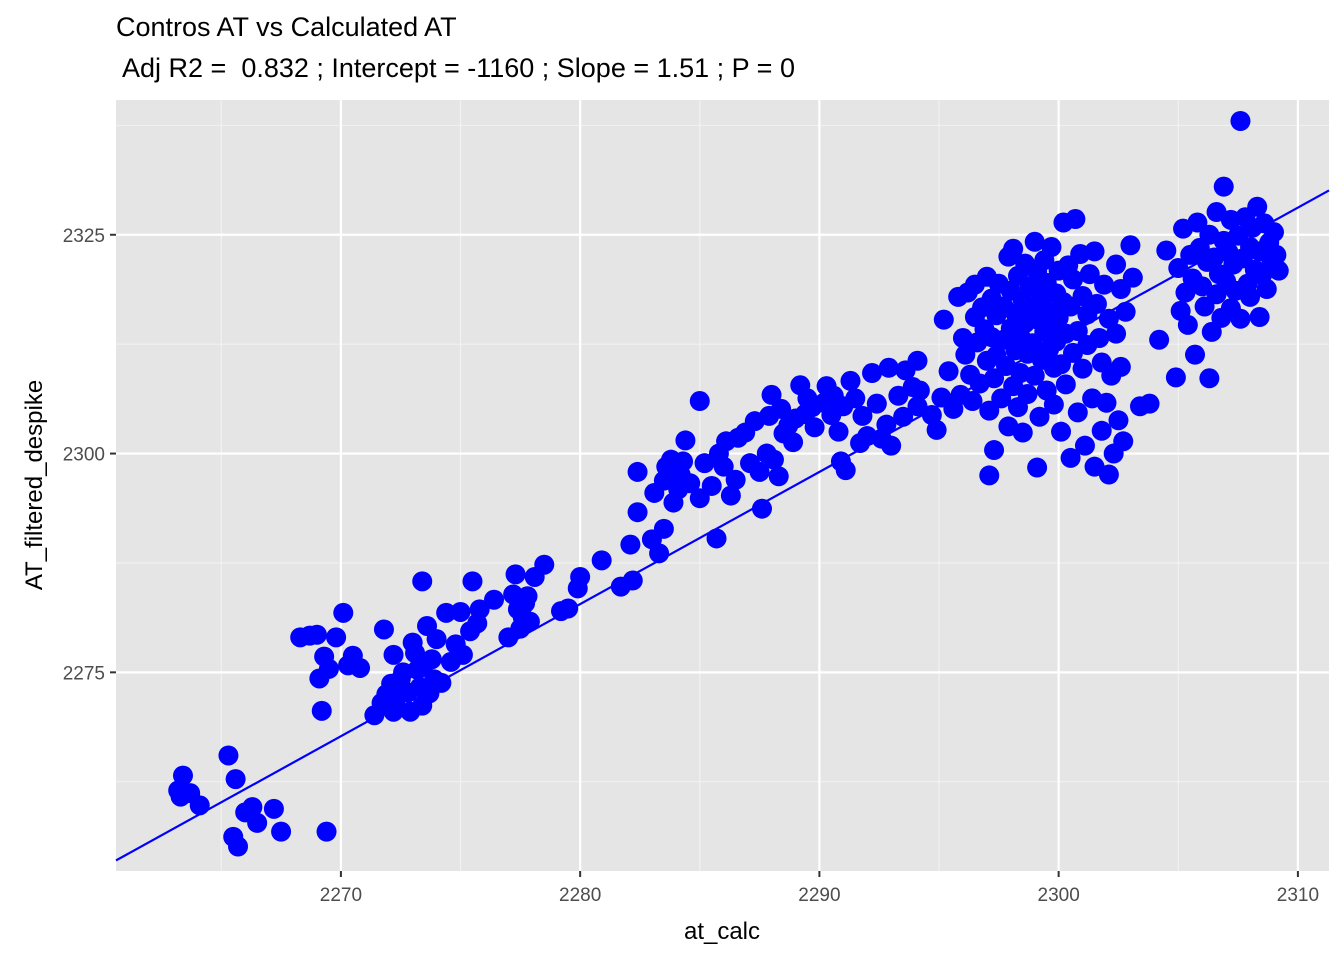  I want to click on x-tick-label: 2280, so click(580, 895).